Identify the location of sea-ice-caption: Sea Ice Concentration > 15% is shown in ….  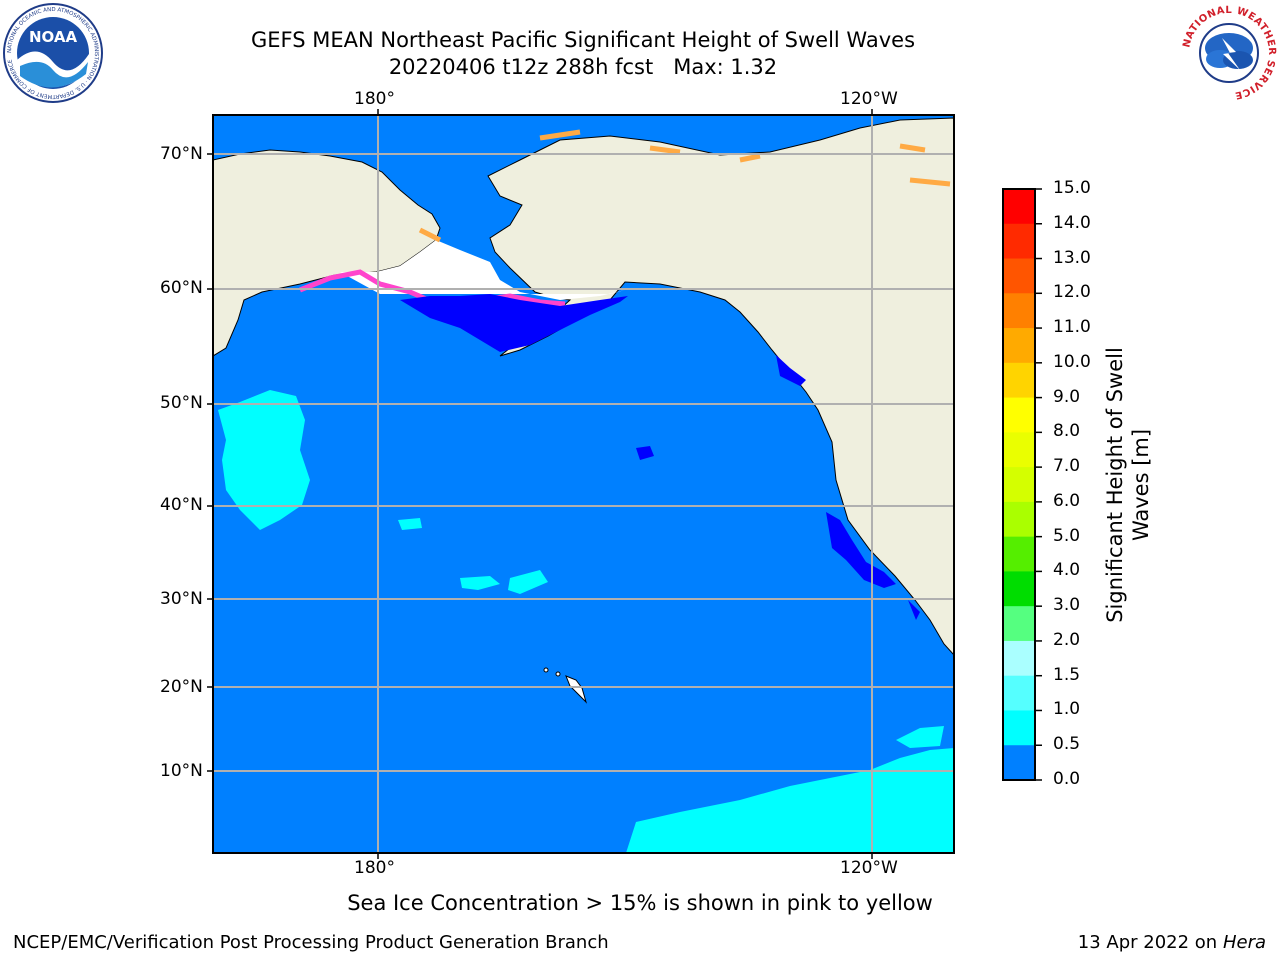
(640, 903).